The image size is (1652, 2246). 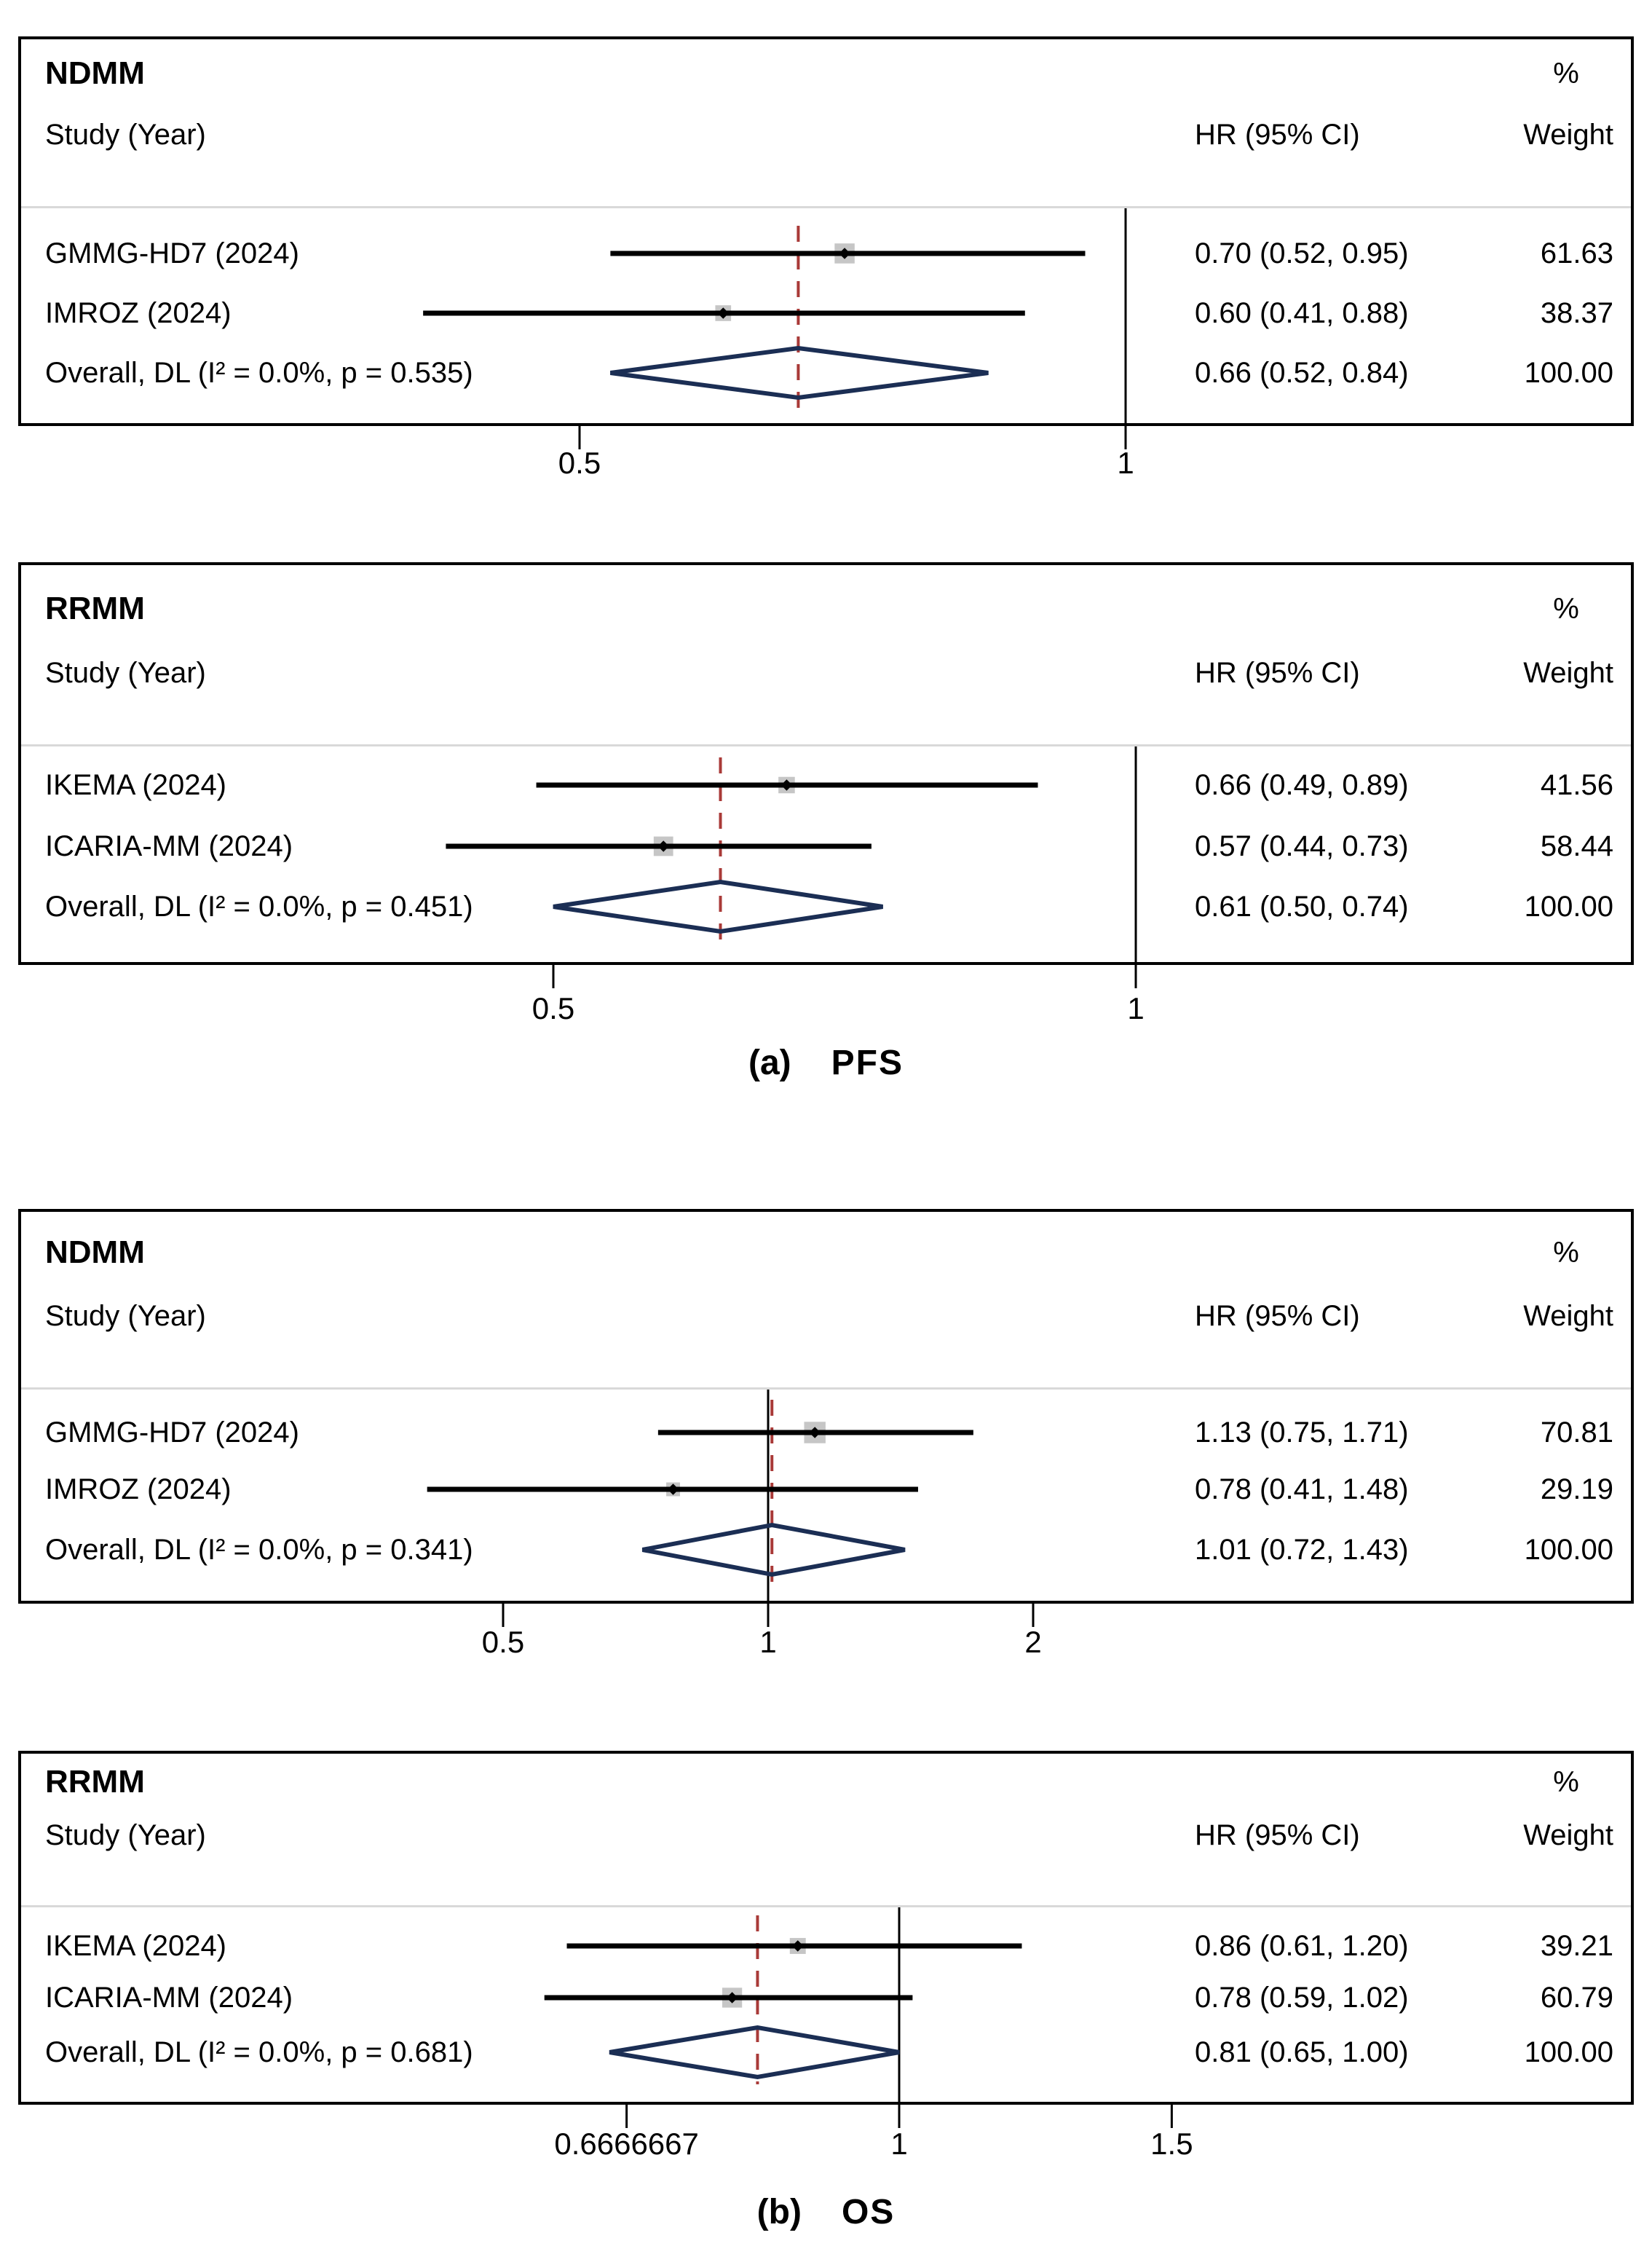 I want to click on svg-text: 1.5, so click(x=1171, y=2144).